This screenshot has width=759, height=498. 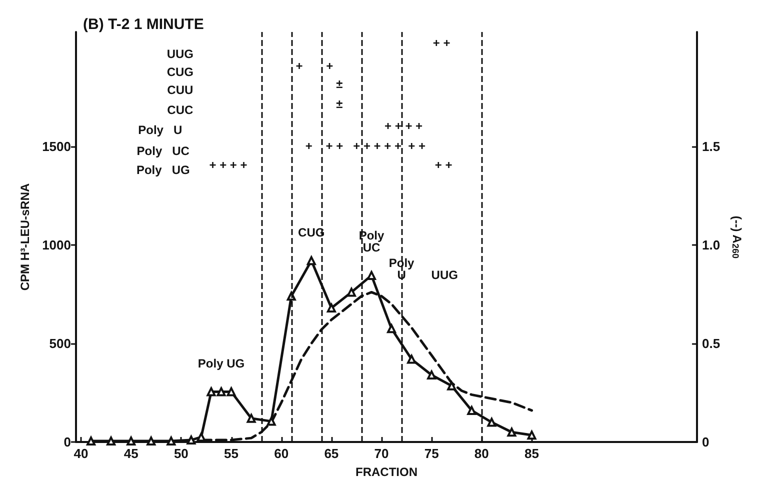 I want to click on x-tick-label: 40, so click(x=81, y=453).